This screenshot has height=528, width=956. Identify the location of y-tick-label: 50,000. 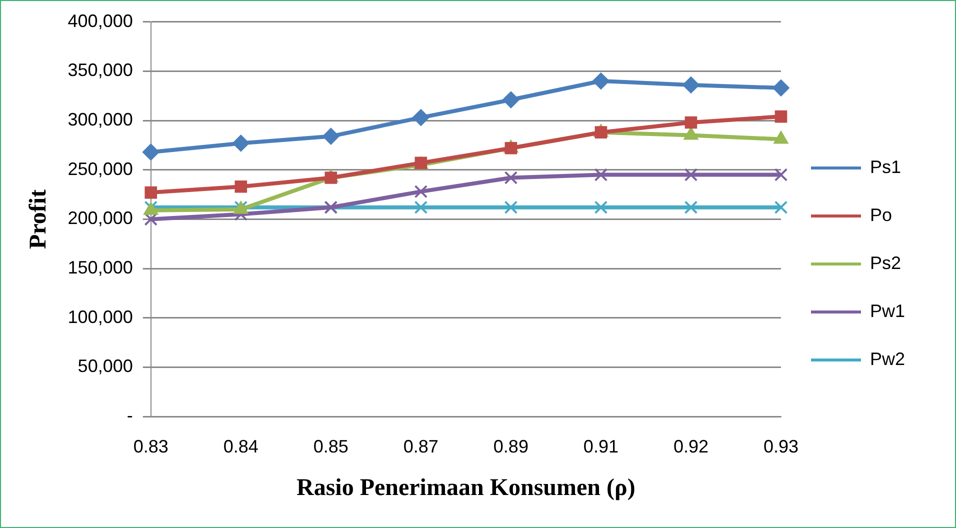
(105, 366).